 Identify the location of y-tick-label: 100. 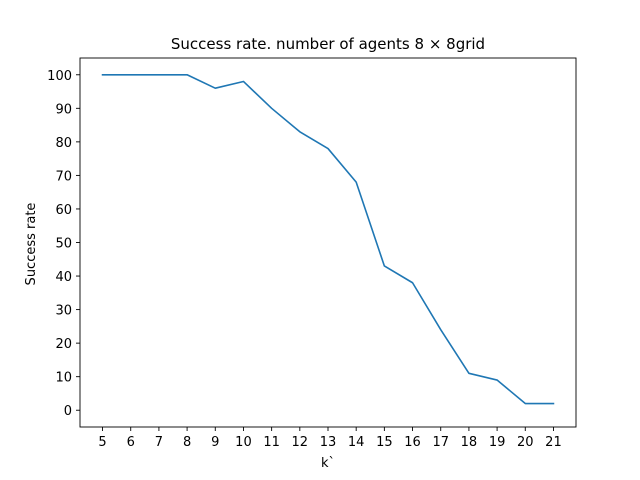
(59, 76).